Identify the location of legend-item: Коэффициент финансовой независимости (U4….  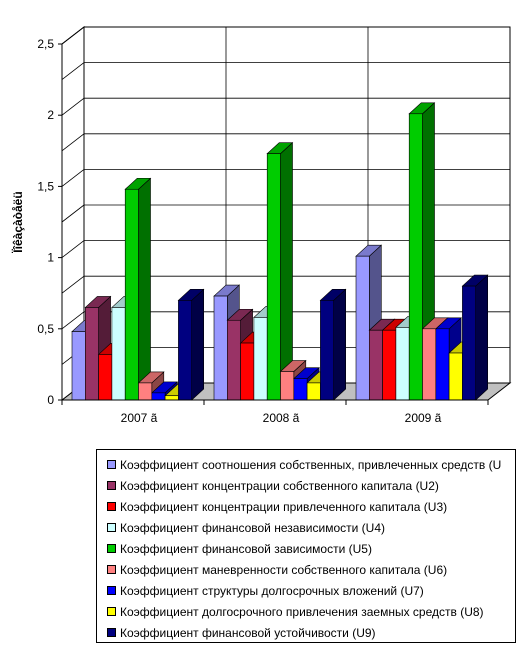
(246, 527).